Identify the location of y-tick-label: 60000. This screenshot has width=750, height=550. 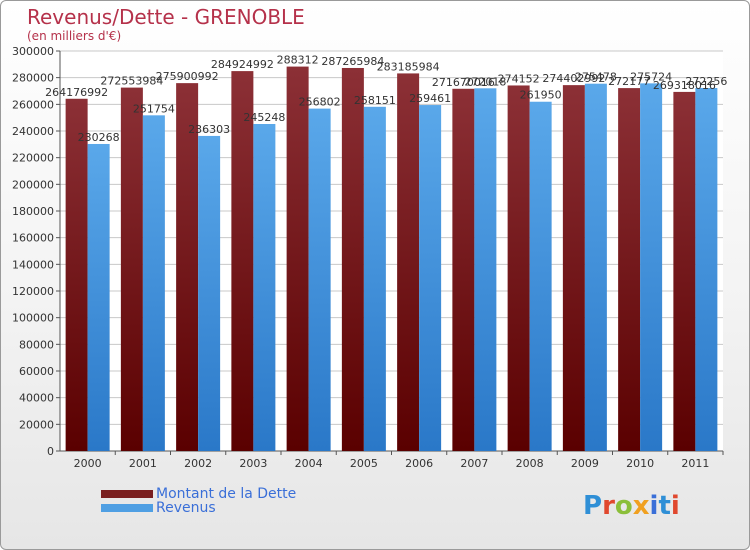
(36, 371).